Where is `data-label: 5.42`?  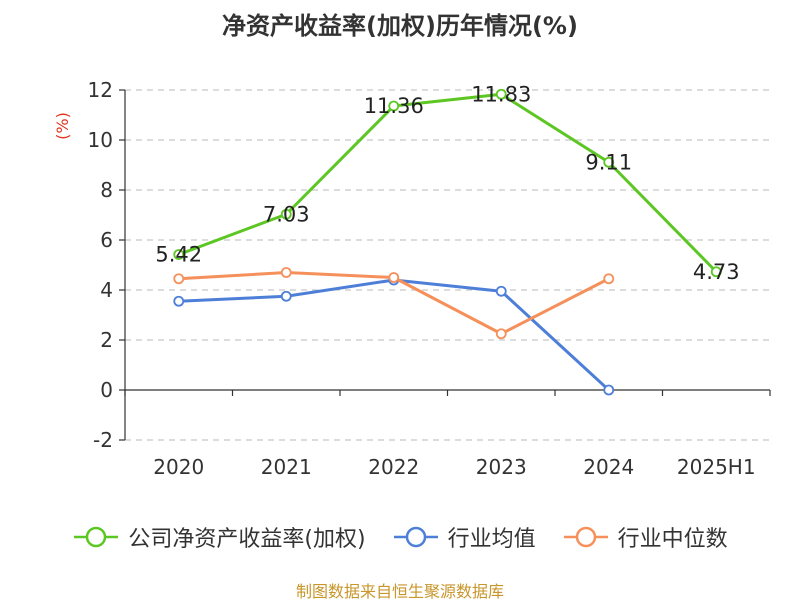 data-label: 5.42 is located at coordinates (178, 255).